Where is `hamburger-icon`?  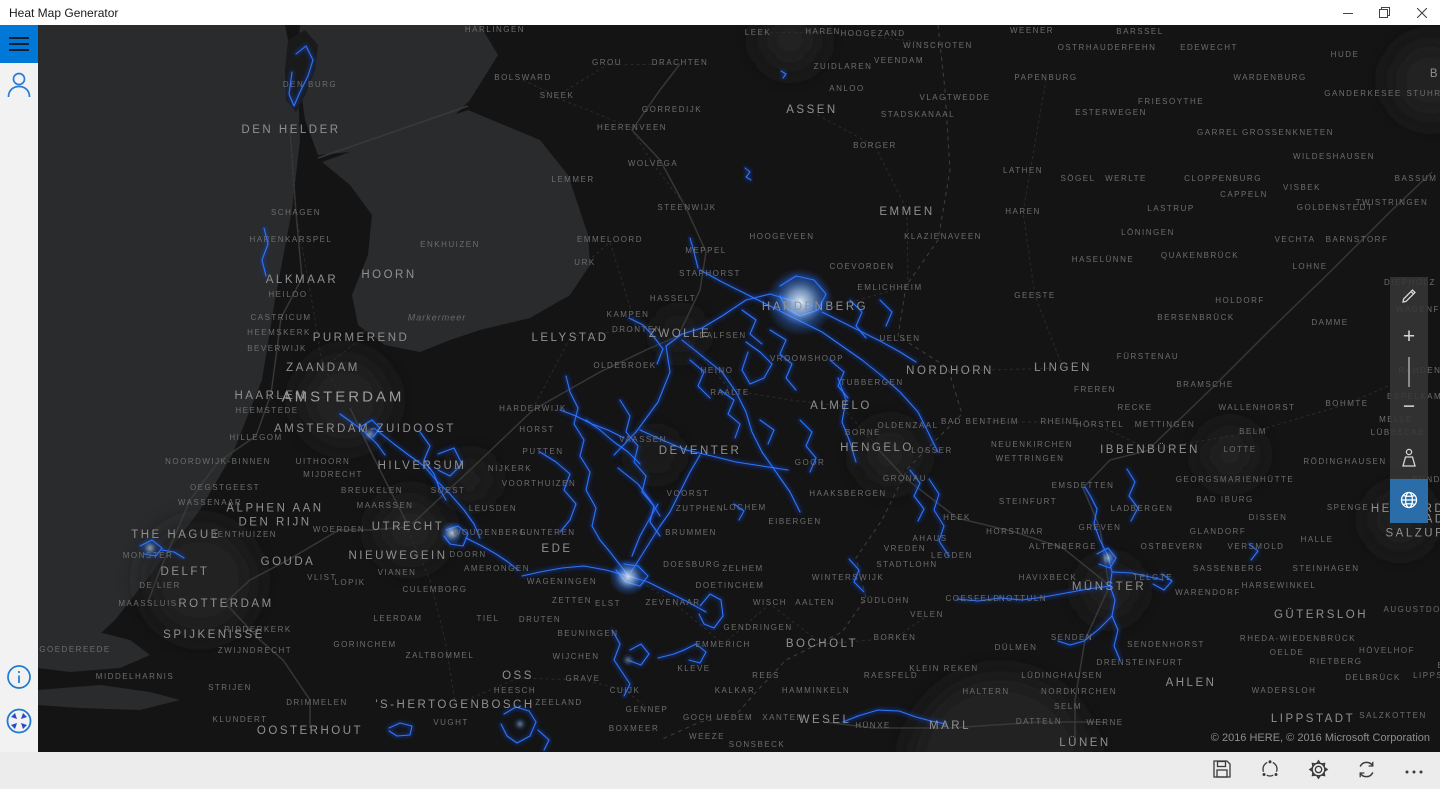
hamburger-icon is located at coordinates (19, 38).